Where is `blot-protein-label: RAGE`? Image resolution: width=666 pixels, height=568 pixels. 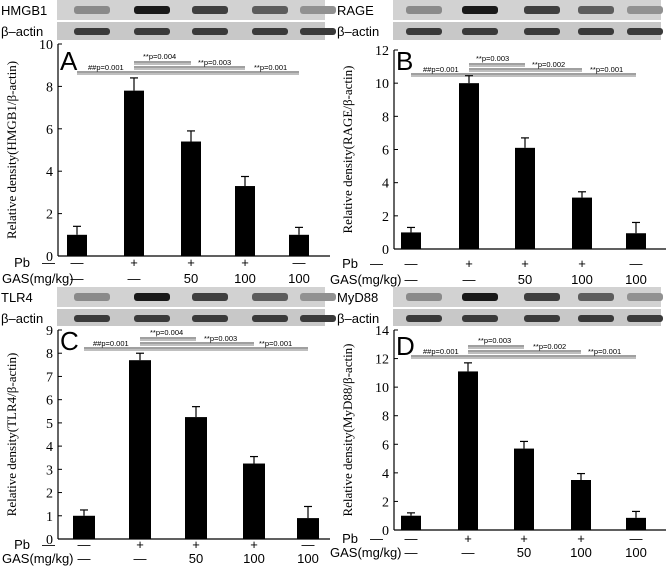 blot-protein-label: RAGE is located at coordinates (355, 10).